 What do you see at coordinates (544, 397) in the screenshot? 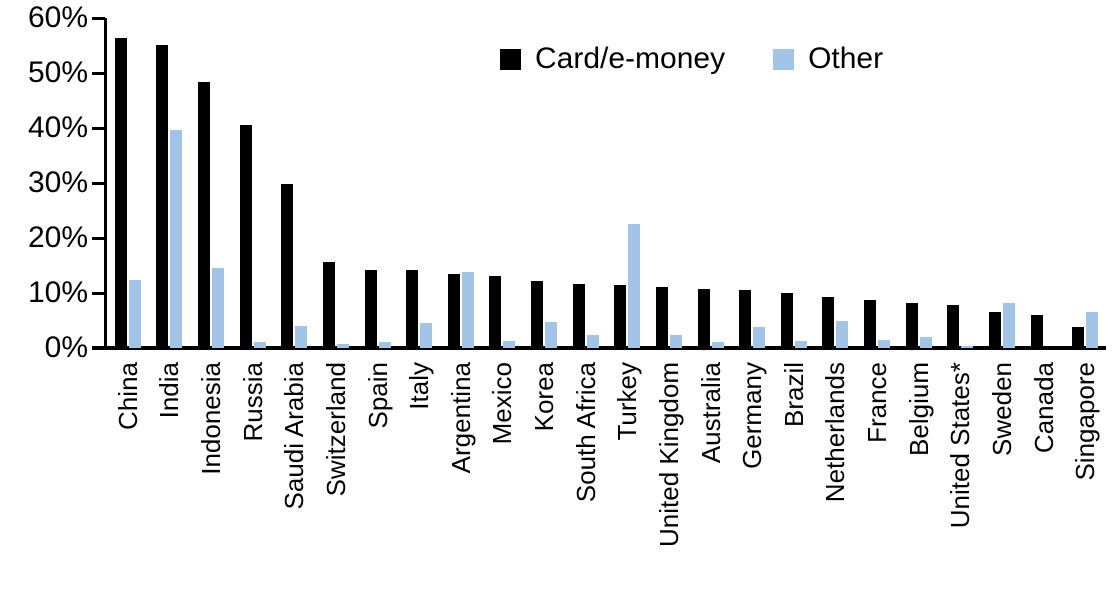
I see `x-axis-category-label: Korea` at bounding box center [544, 397].